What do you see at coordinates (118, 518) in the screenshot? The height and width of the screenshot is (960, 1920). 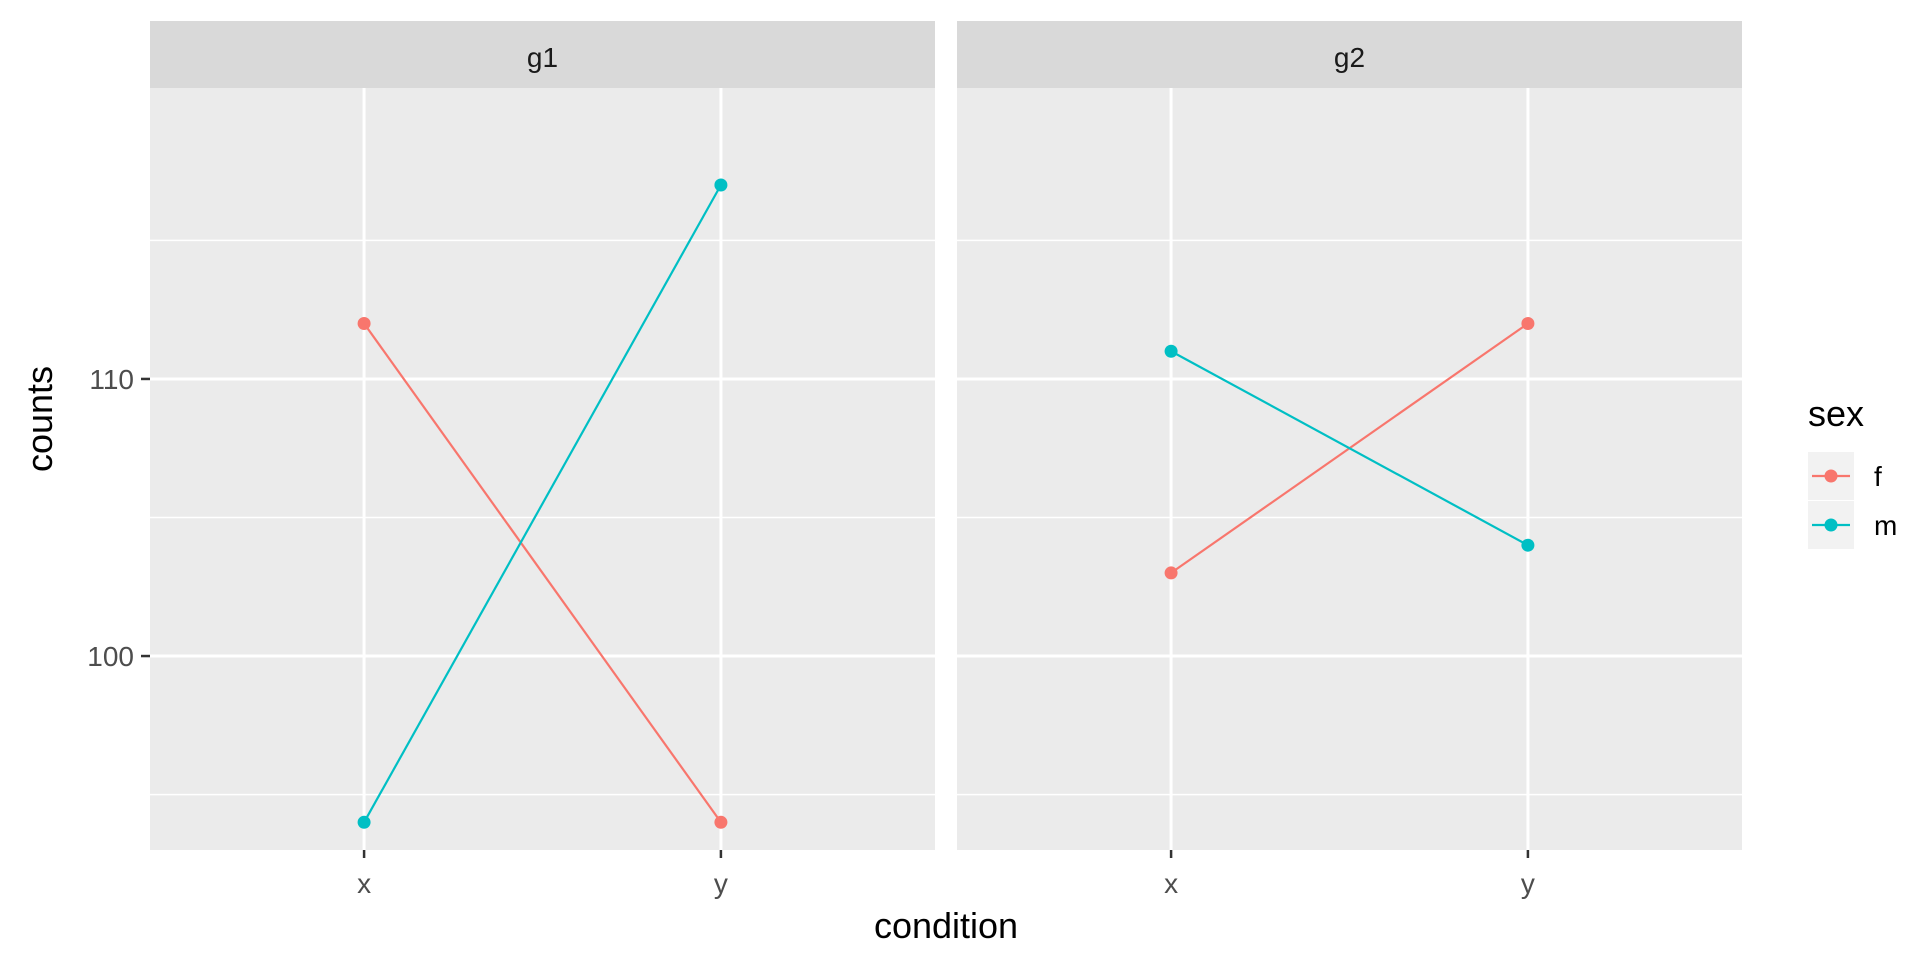 I see `y-axis: 100 110` at bounding box center [118, 518].